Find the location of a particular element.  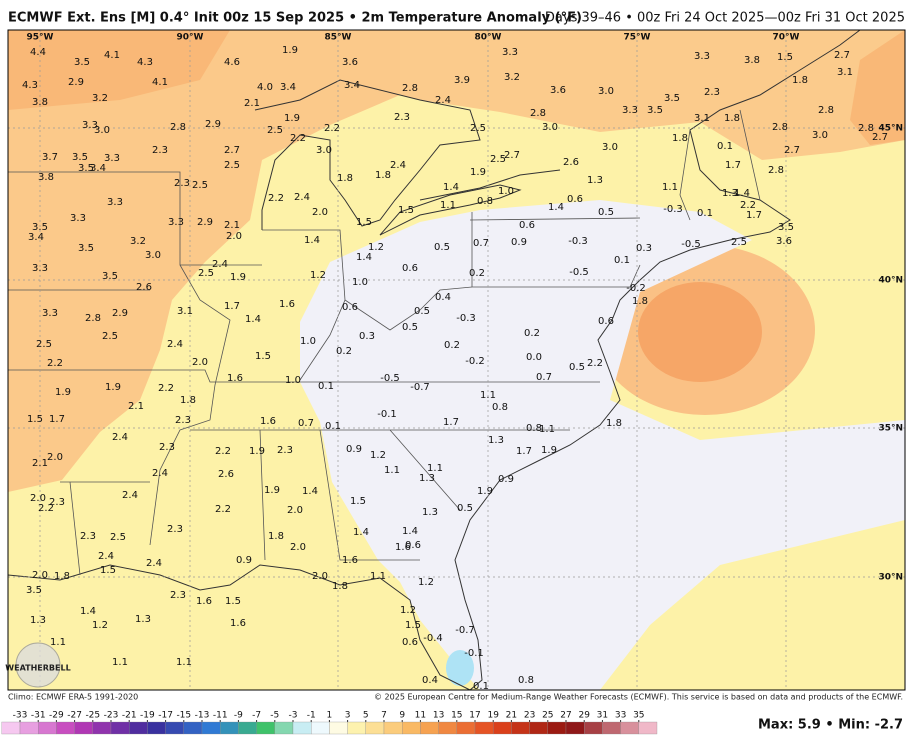

colorbar-label: -31 is located at coordinates (38, 716).